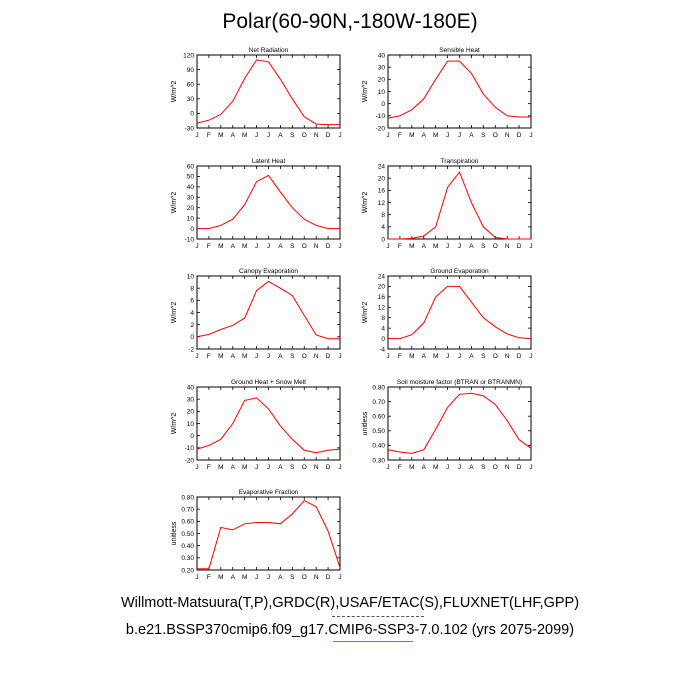  What do you see at coordinates (378, 616) in the screenshot?
I see `footer-dashed-rule` at bounding box center [378, 616].